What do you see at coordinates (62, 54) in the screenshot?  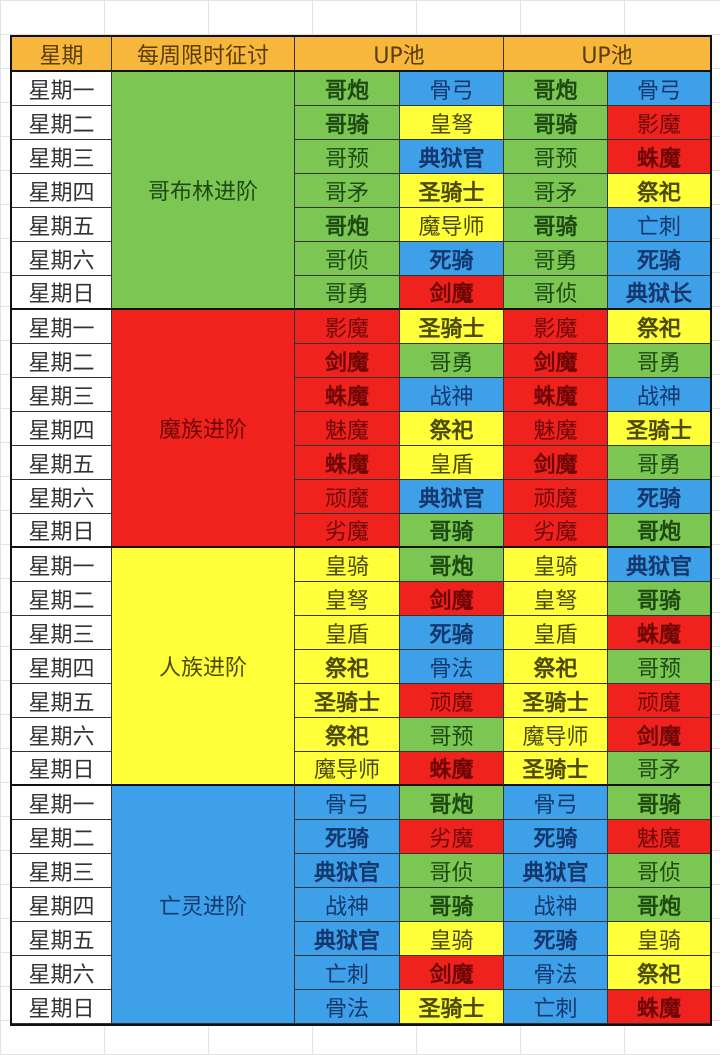 I see `header-day: 星期` at bounding box center [62, 54].